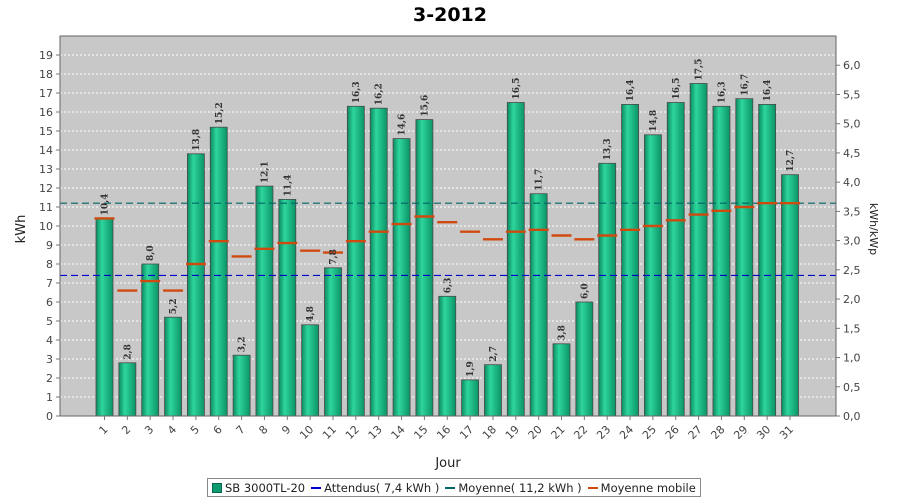 The image size is (900, 500). Describe the element at coordinates (852, 65) in the screenshot. I see `y2-tick-label: 6,0` at that location.